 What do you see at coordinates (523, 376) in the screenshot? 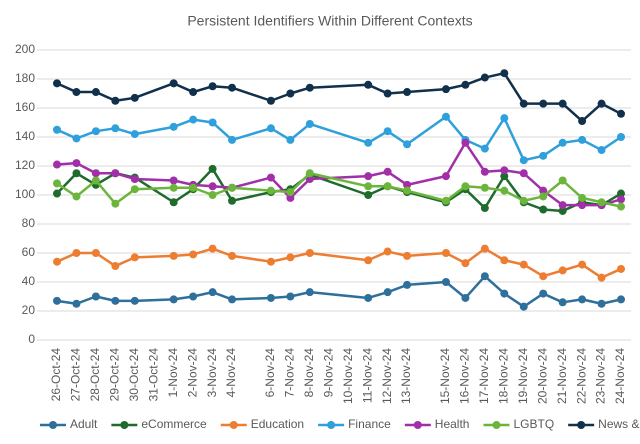
I see `x-tick-label: 19-Nov-24` at bounding box center [523, 376].